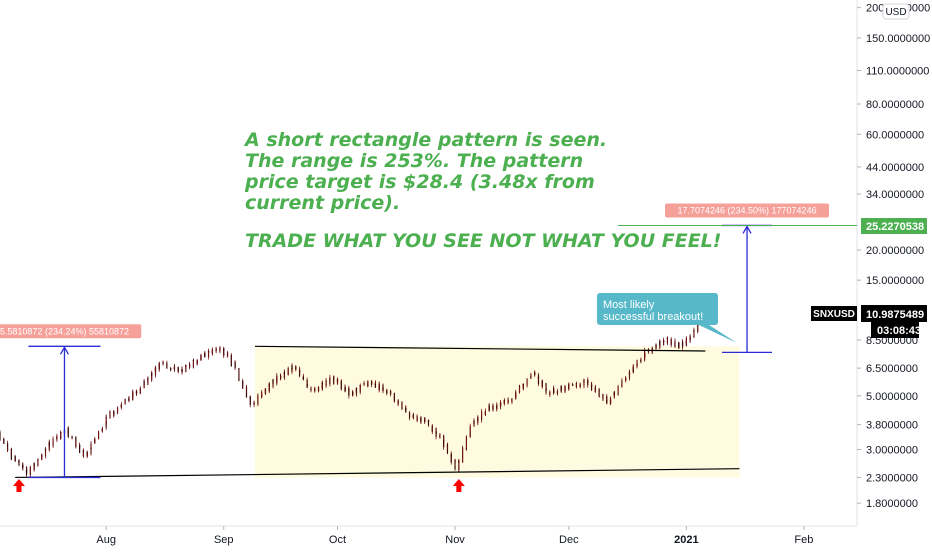 This screenshot has width=932, height=555. What do you see at coordinates (892, 369) in the screenshot?
I see `price-tick-label: 6.5000000` at bounding box center [892, 369].